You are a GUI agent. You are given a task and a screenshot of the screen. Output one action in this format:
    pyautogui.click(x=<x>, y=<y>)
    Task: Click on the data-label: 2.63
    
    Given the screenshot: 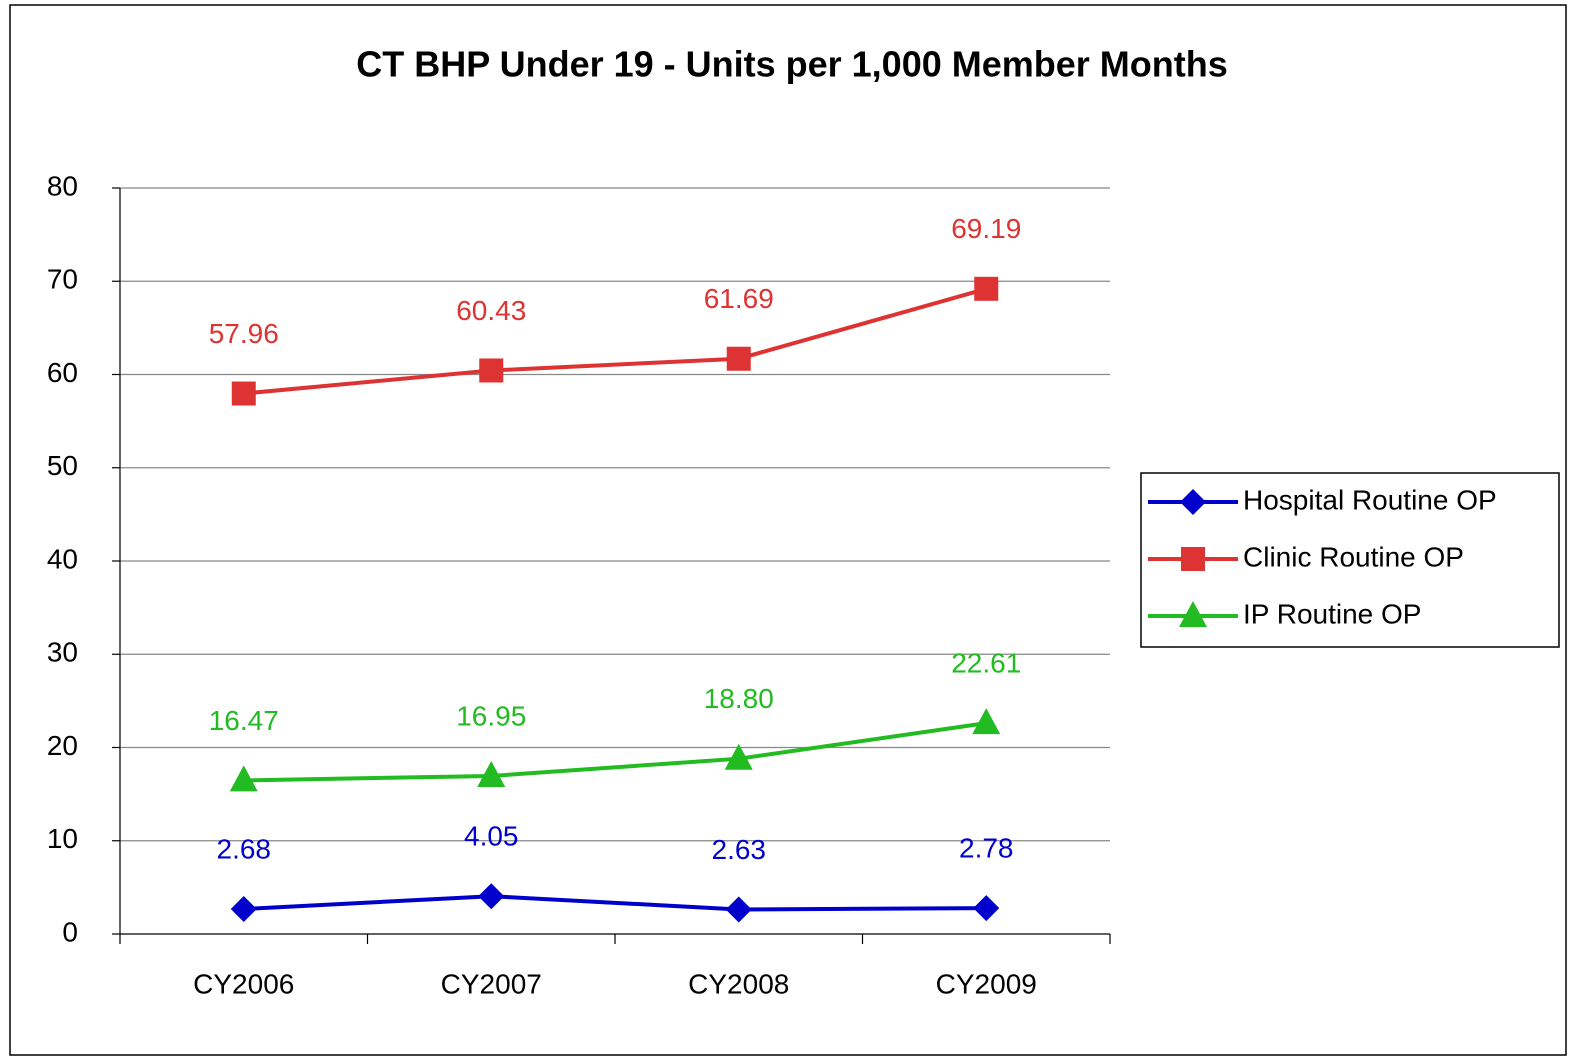 What is the action you would take?
    pyautogui.click(x=739, y=849)
    